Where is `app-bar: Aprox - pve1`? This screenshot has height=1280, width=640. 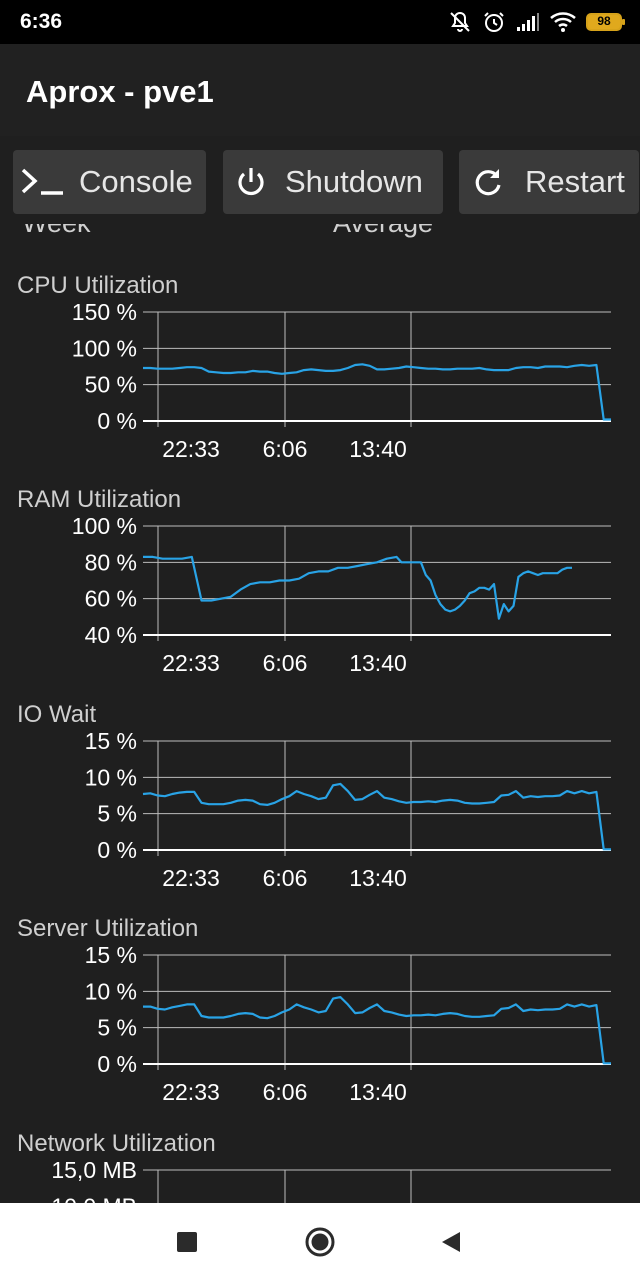 app-bar: Aprox - pve1 is located at coordinates (320, 90).